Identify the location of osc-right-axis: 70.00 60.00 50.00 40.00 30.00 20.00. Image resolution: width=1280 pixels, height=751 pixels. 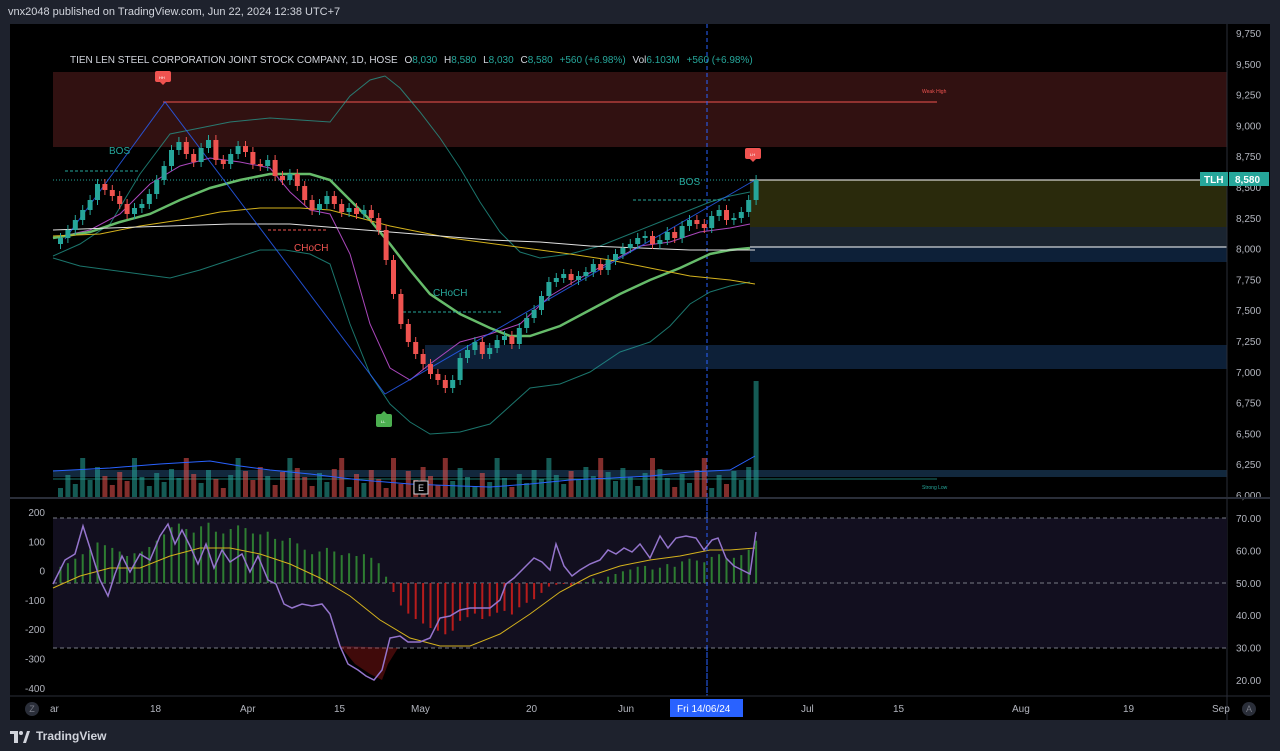
(1248, 600).